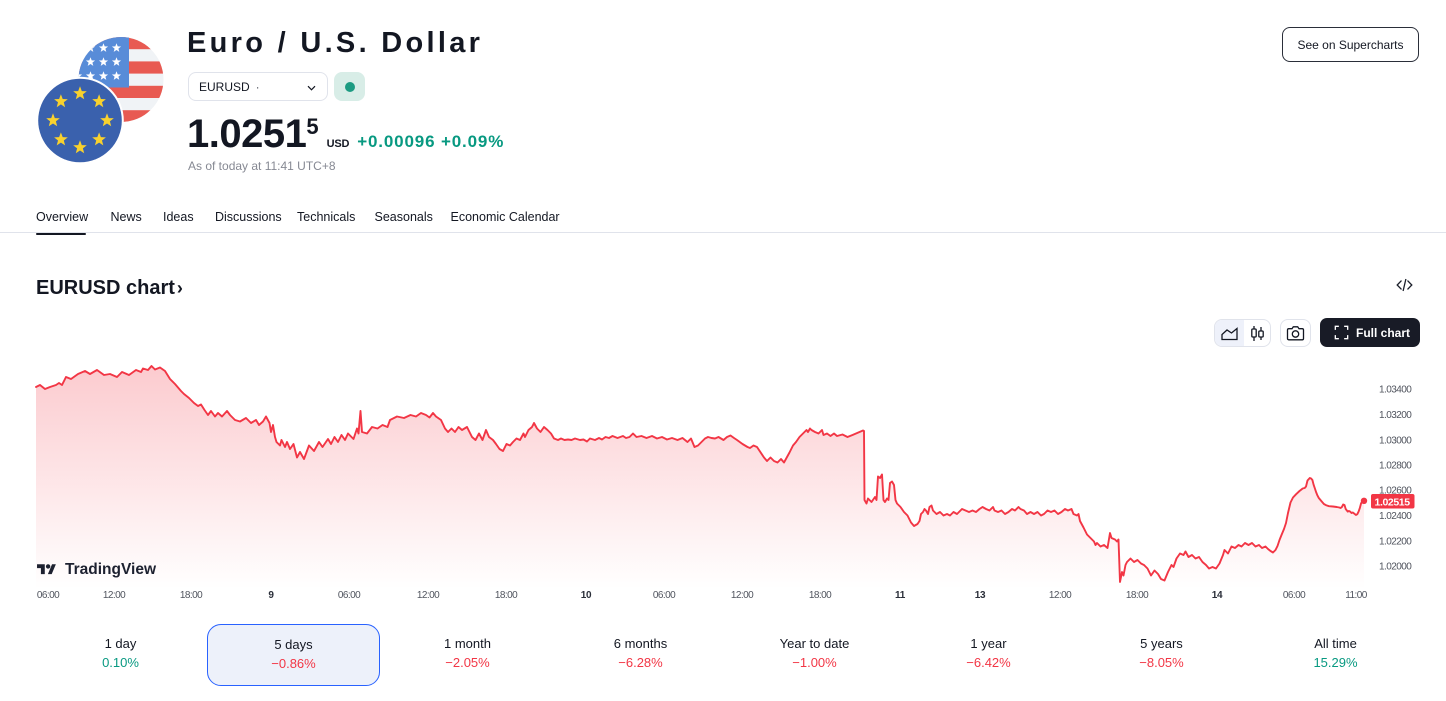 Image resolution: width=1446 pixels, height=701 pixels. What do you see at coordinates (1395, 516) in the screenshot?
I see `svg-text: 1.02400` at bounding box center [1395, 516].